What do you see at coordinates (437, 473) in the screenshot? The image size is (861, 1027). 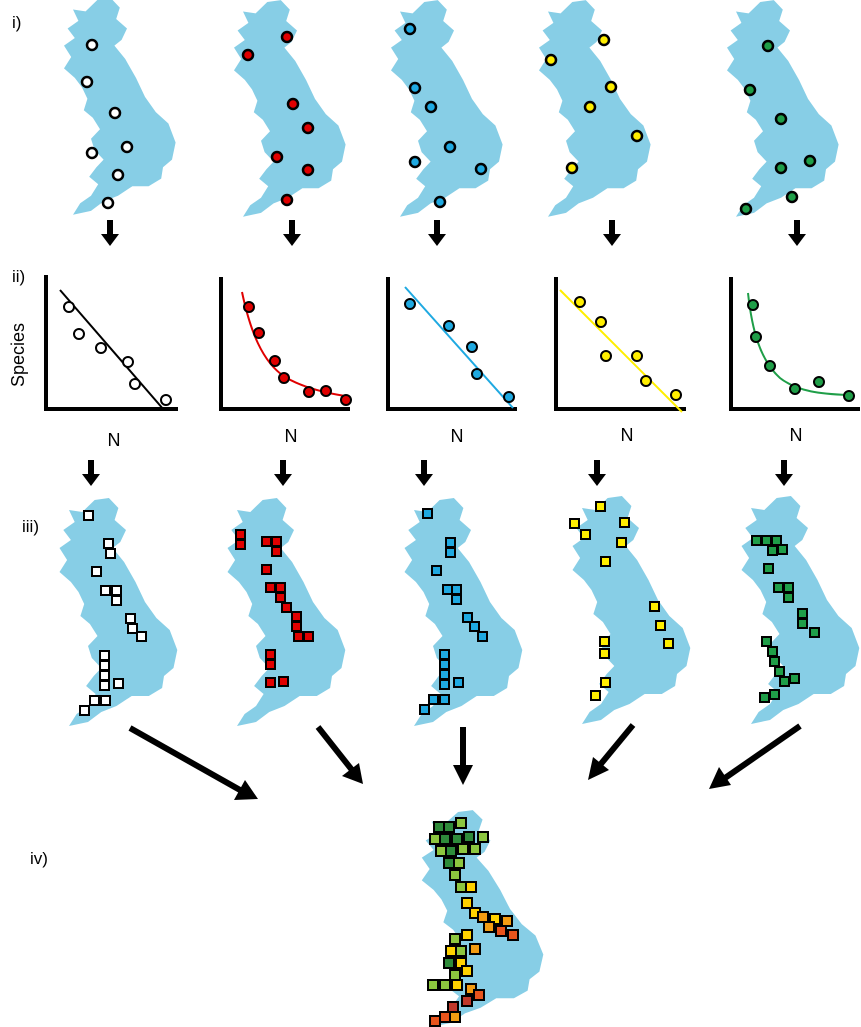 I see `arrows-ii-to-iii` at bounding box center [437, 473].